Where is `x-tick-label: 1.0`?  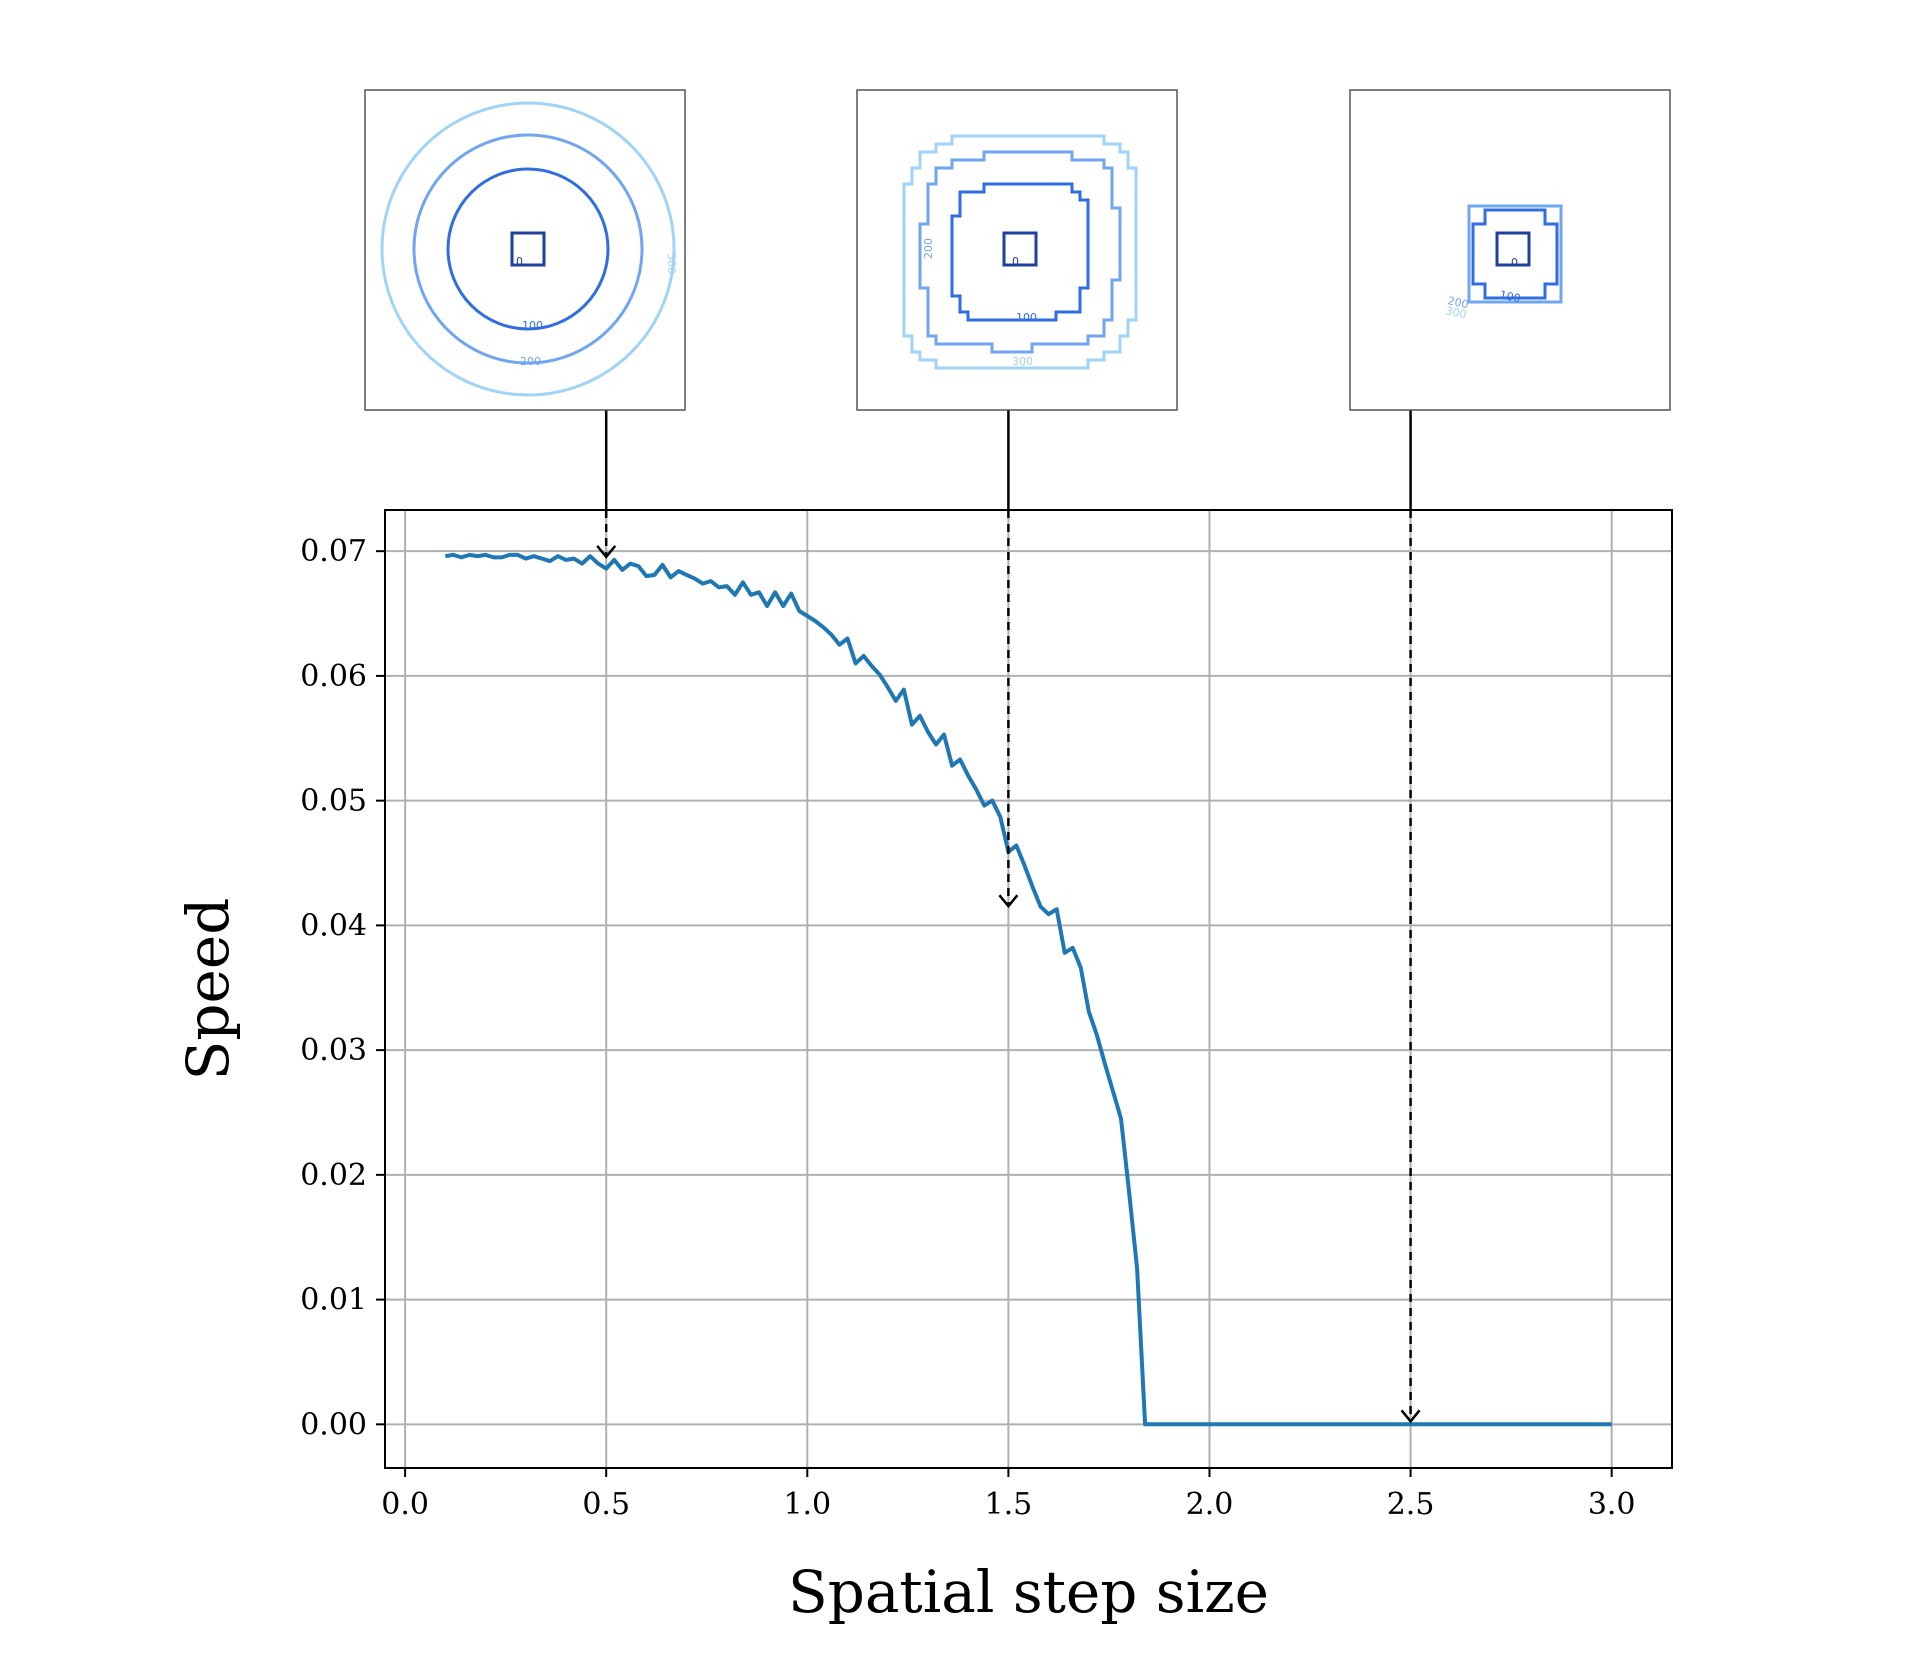
x-tick-label: 1.0 is located at coordinates (807, 1504).